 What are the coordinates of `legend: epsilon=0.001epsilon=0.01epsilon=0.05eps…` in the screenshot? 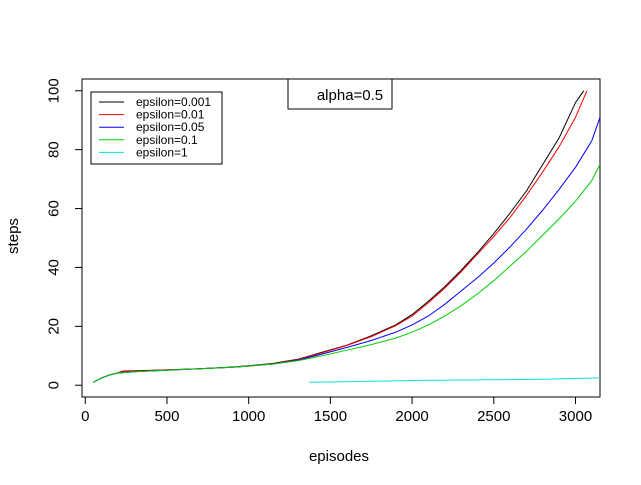 It's located at (156, 128).